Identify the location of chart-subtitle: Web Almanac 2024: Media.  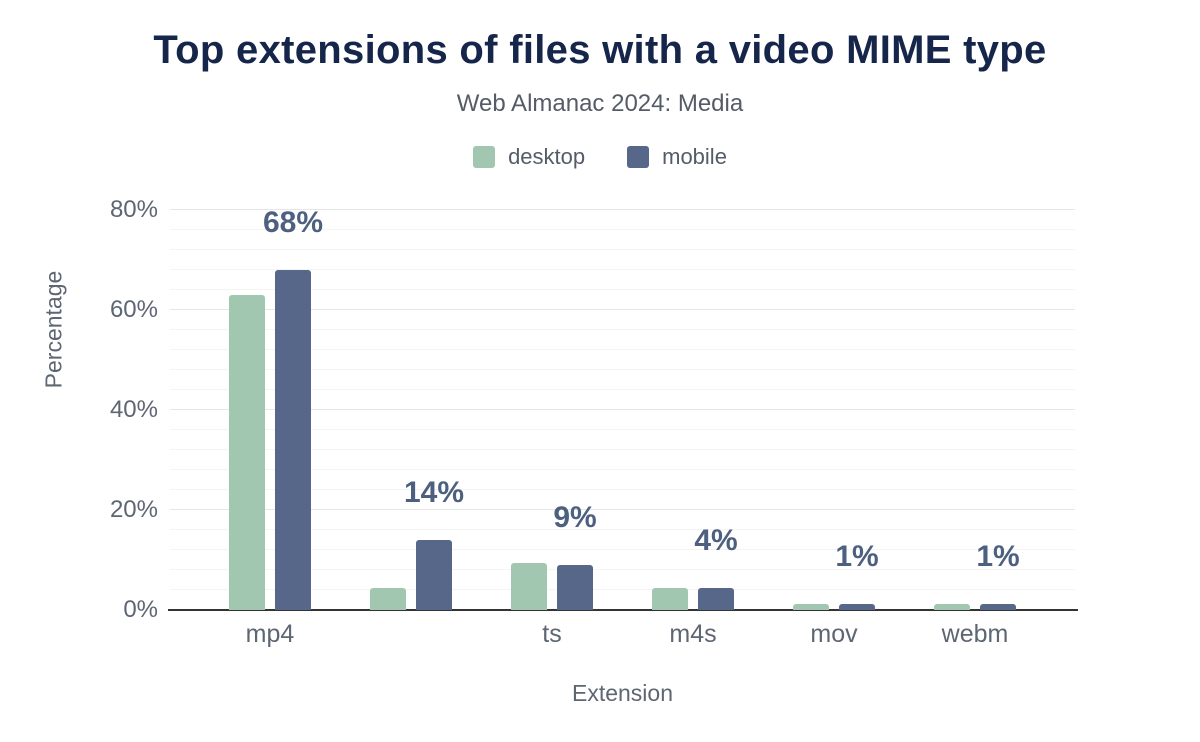
(600, 103).